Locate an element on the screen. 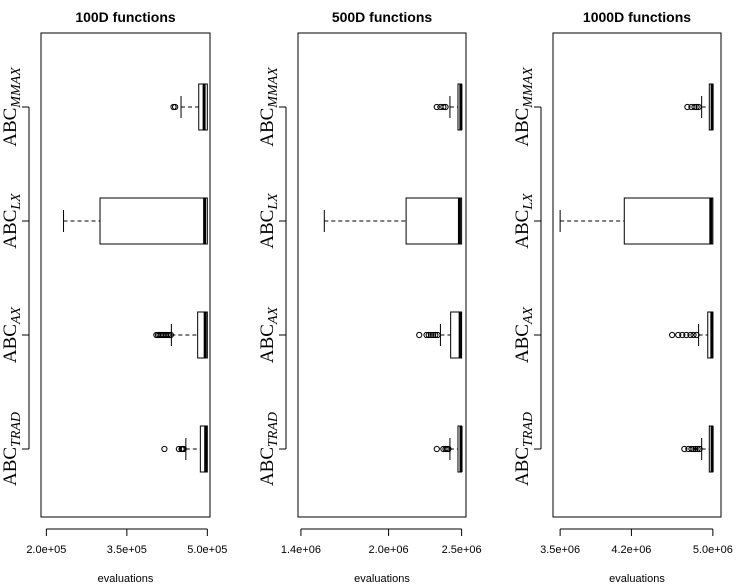  x-tick-label: 3.5e+06 is located at coordinates (560, 550).